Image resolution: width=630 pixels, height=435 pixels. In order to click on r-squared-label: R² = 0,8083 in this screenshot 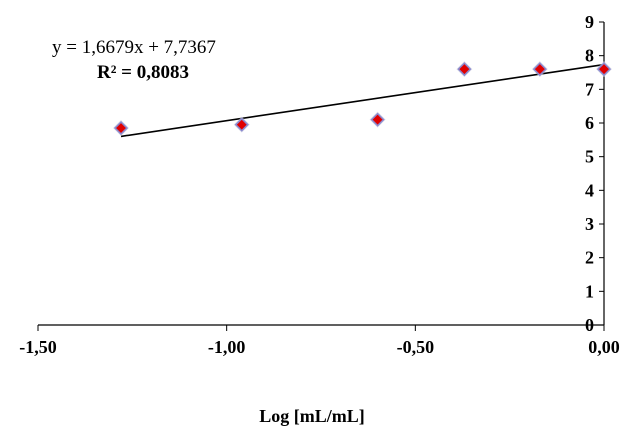, I will do `click(143, 72)`.